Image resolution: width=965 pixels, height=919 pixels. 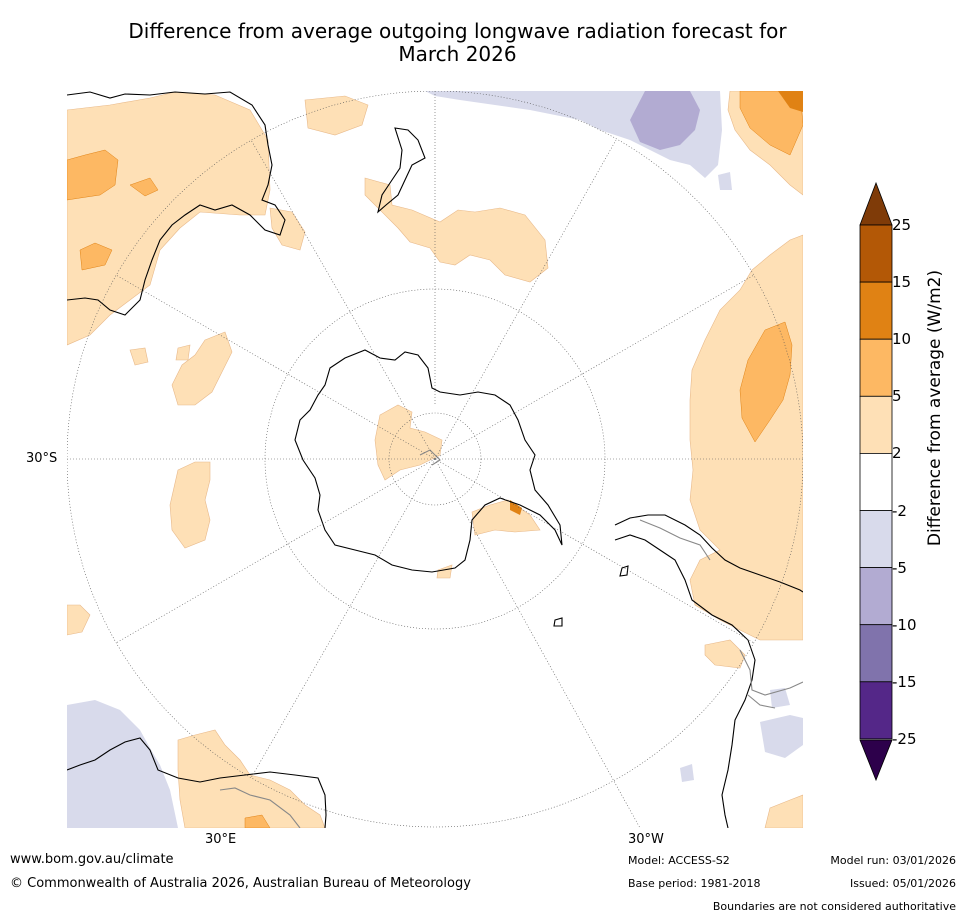 What do you see at coordinates (646, 839) in the screenshot?
I see `lon-label-30w: 30°W` at bounding box center [646, 839].